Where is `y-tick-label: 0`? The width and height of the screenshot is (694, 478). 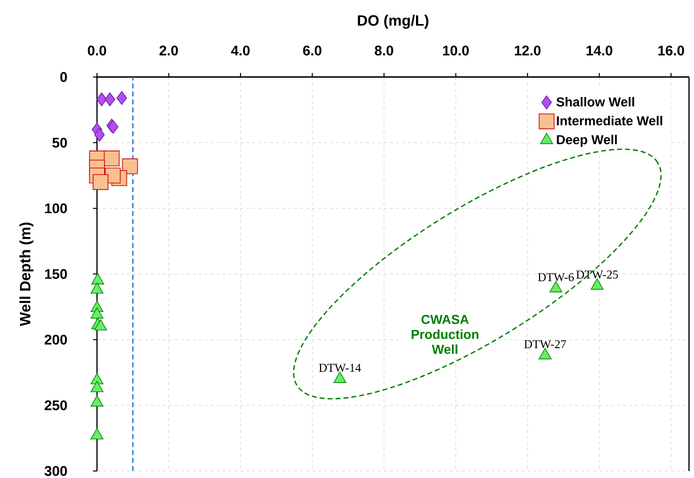 y-tick-label: 0 is located at coordinates (63, 77).